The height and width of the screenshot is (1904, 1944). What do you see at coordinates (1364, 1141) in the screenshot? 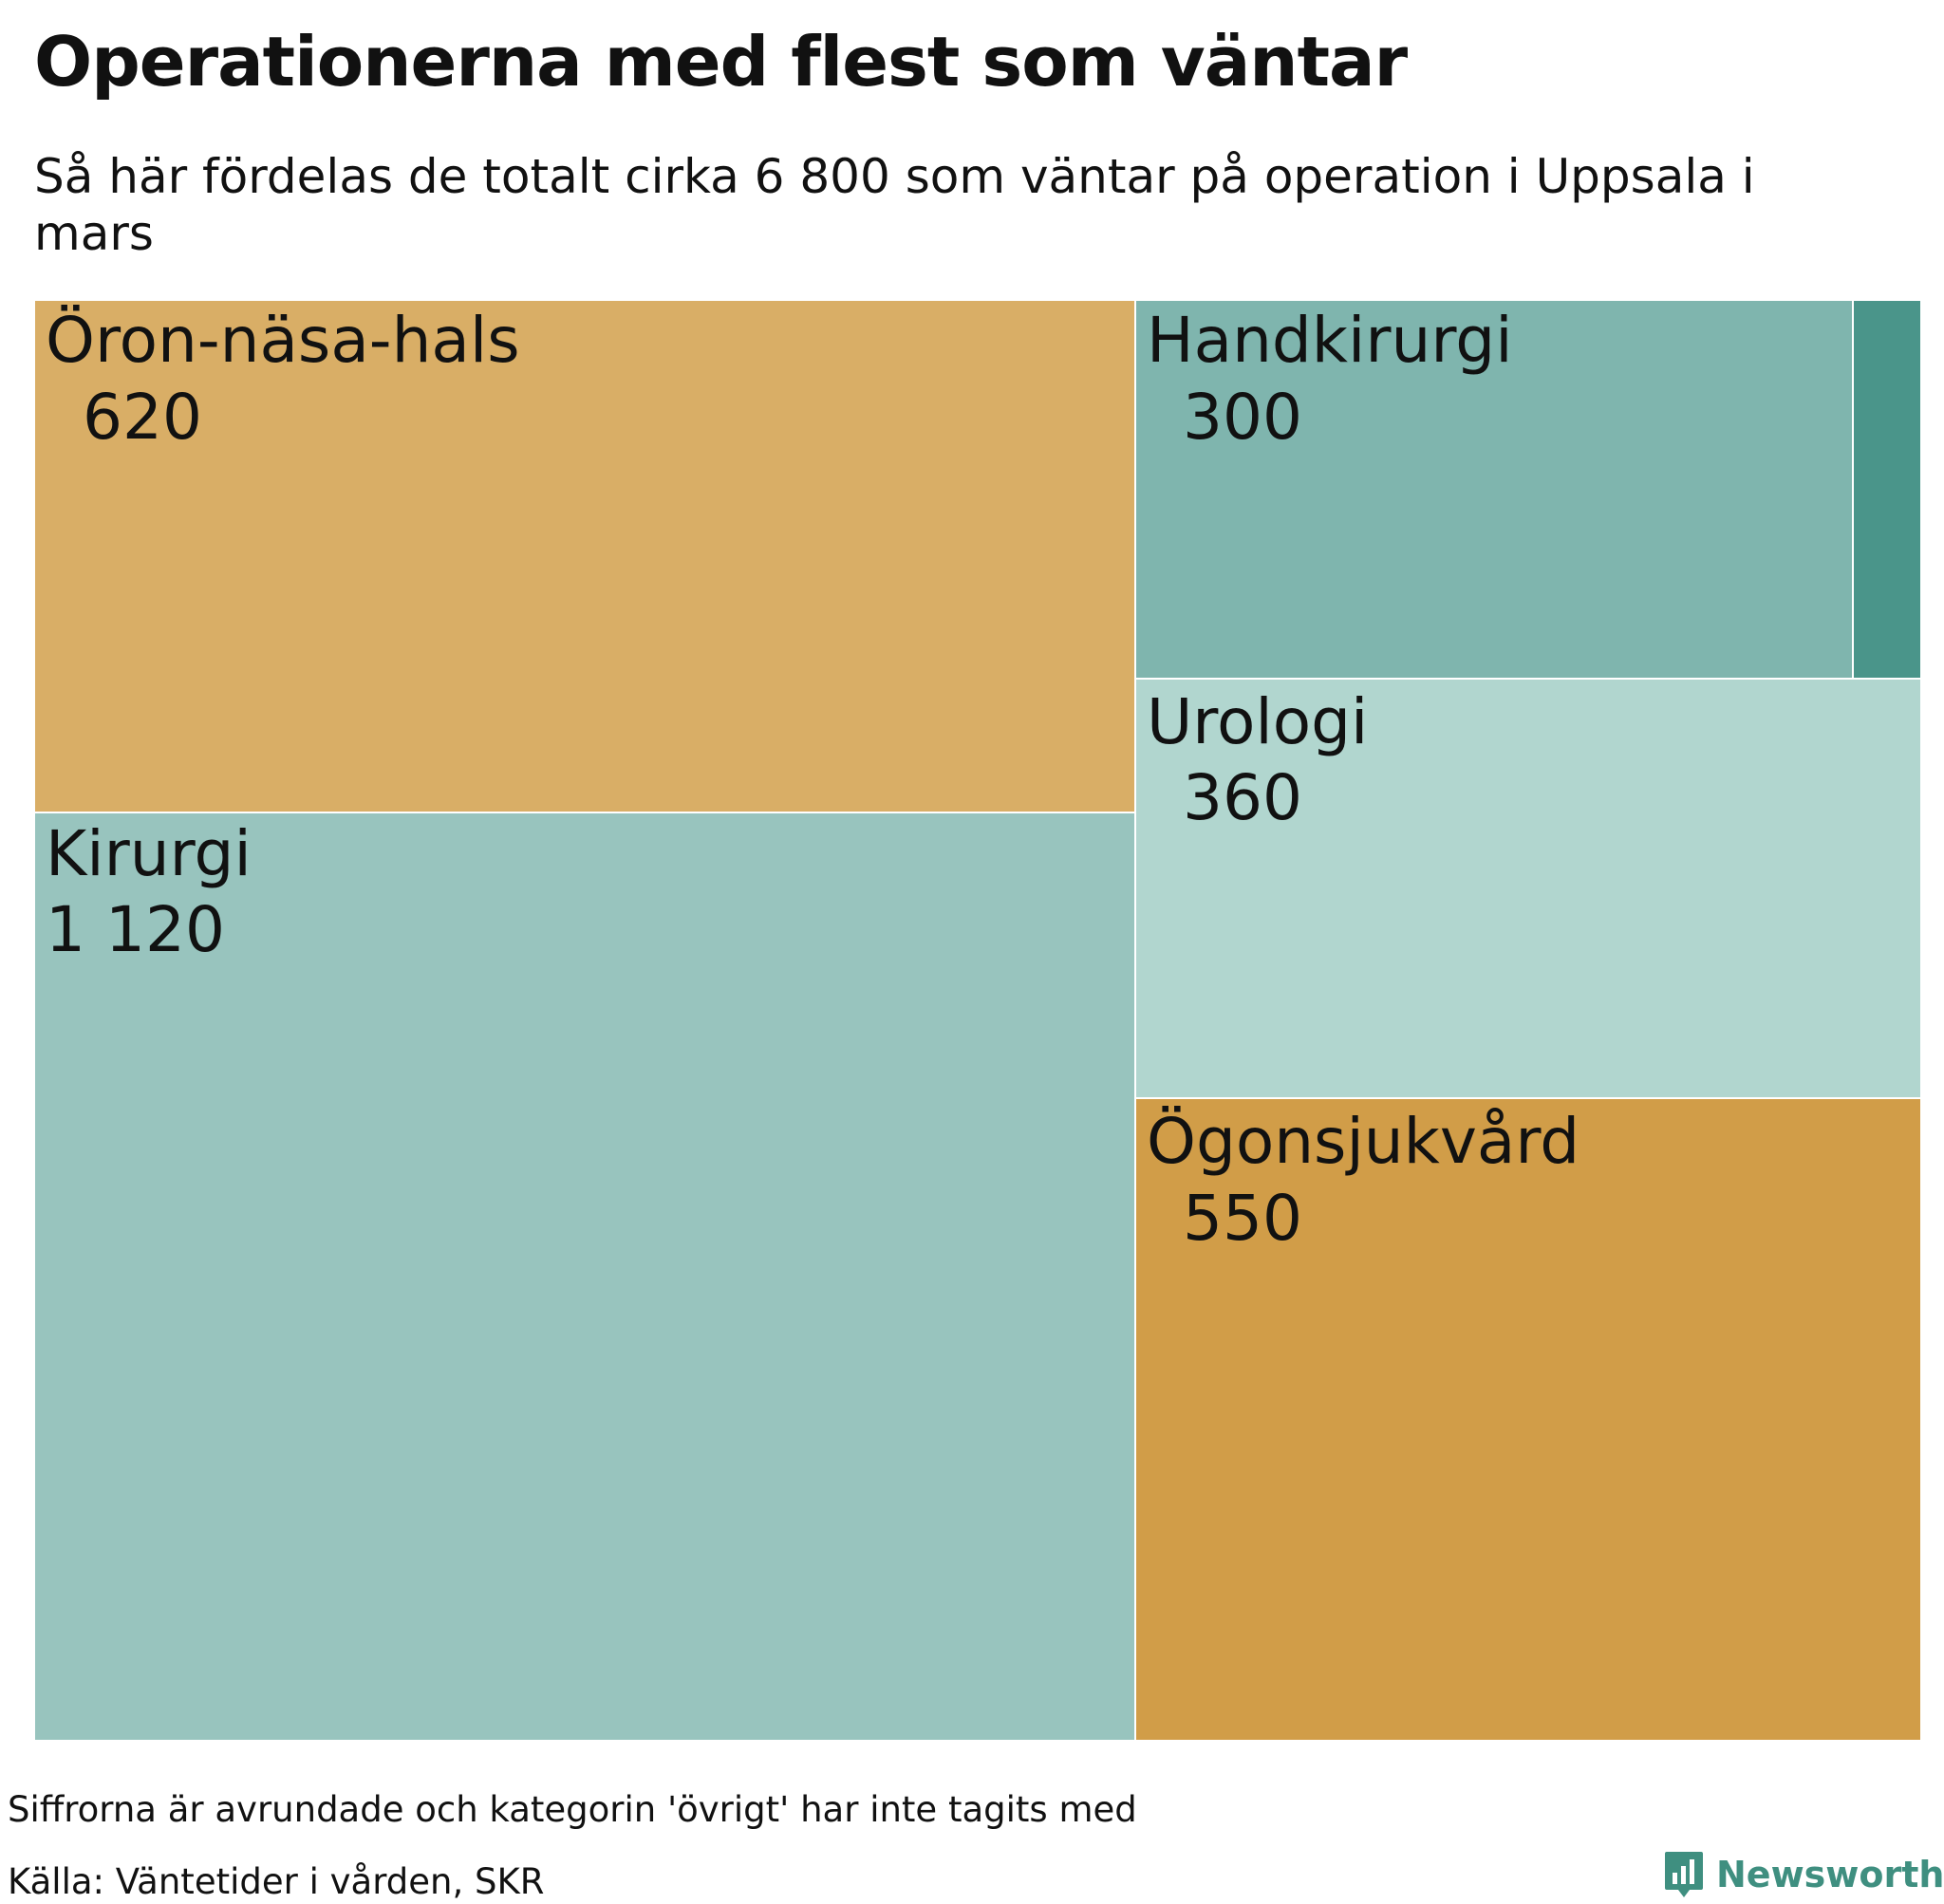
I see `treemap-label-ogonsjukvard: Ögonsjukvård` at bounding box center [1364, 1141].